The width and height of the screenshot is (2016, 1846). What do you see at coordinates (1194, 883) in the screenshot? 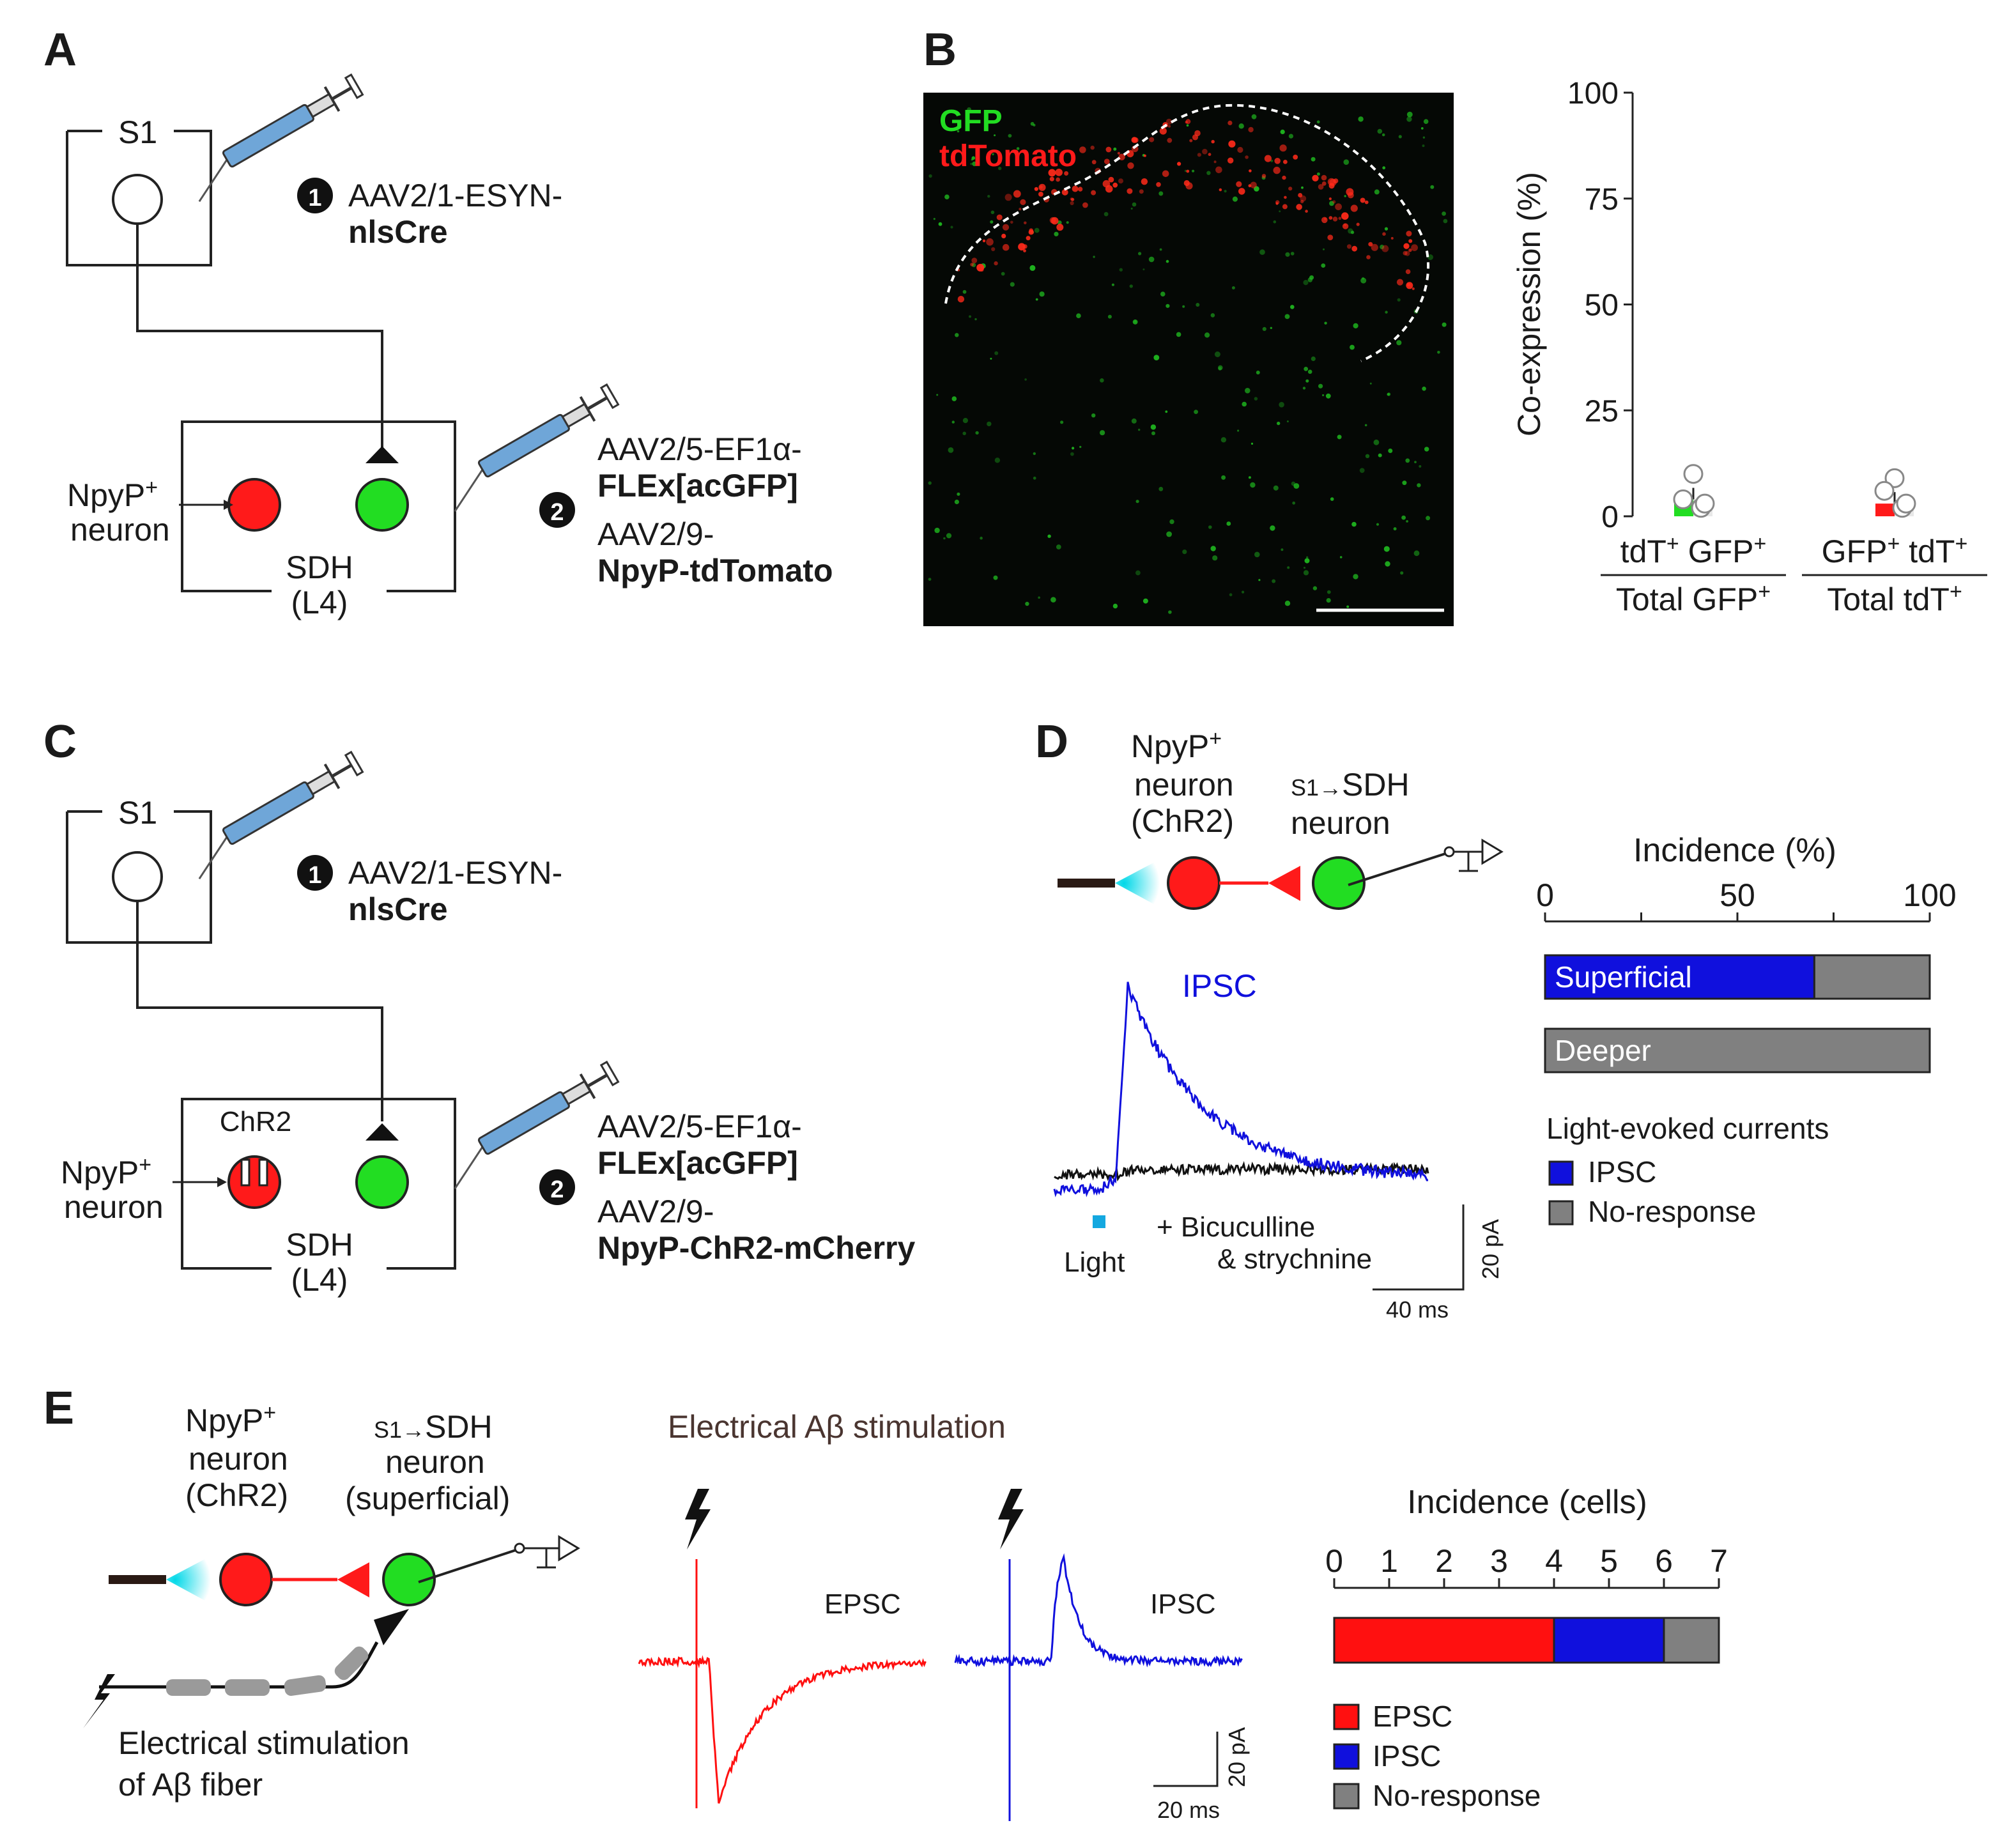
I see `npyp-chr2-neuron` at bounding box center [1194, 883].